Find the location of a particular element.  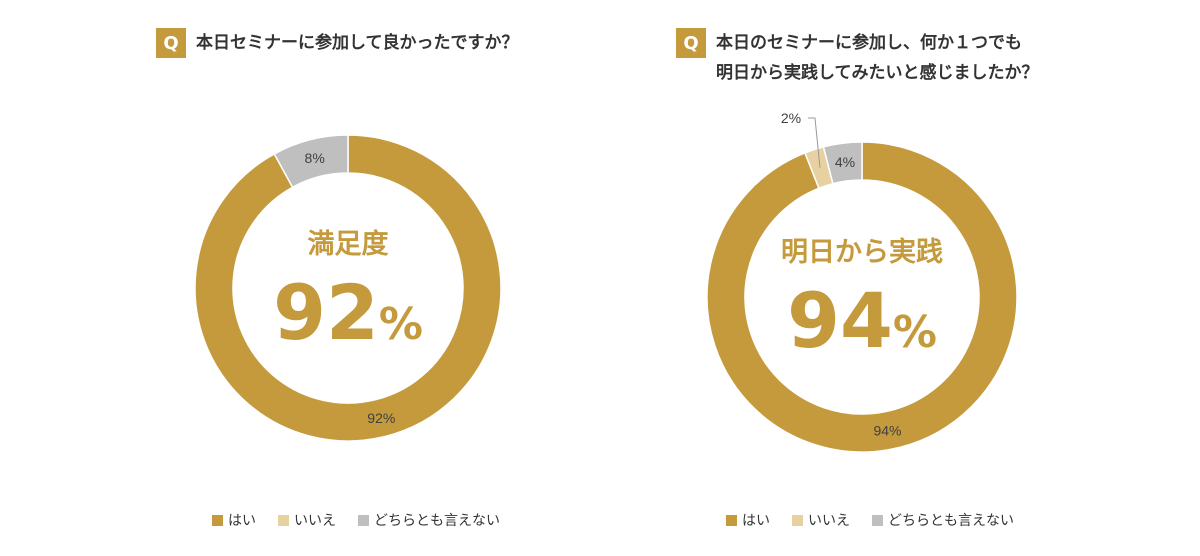

data-label: 92% is located at coordinates (381, 418).